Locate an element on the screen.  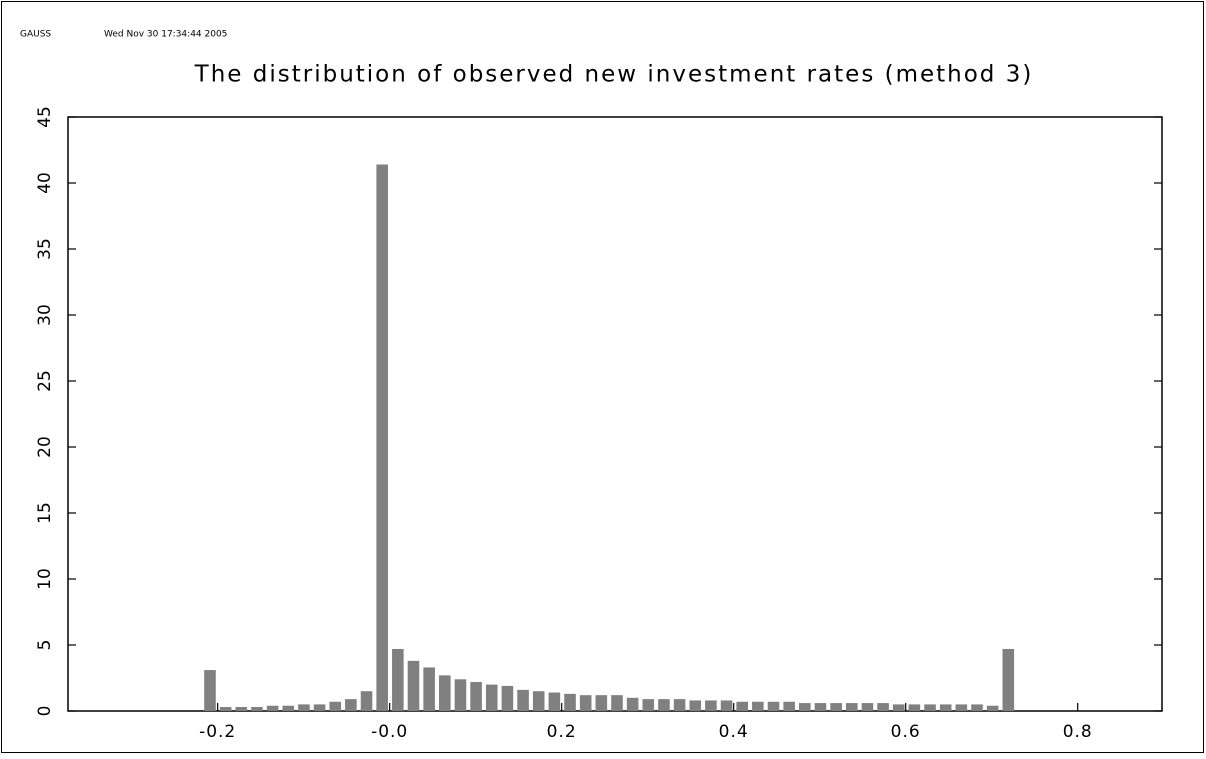
x-tick-label: 0.4 is located at coordinates (734, 732).